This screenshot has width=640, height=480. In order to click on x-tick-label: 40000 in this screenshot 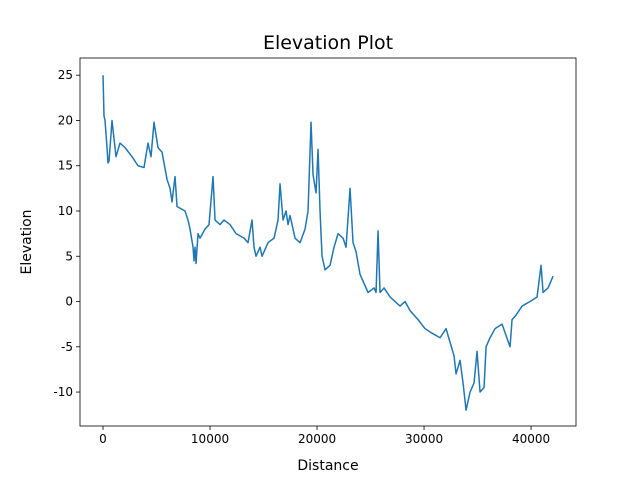, I will do `click(531, 439)`.